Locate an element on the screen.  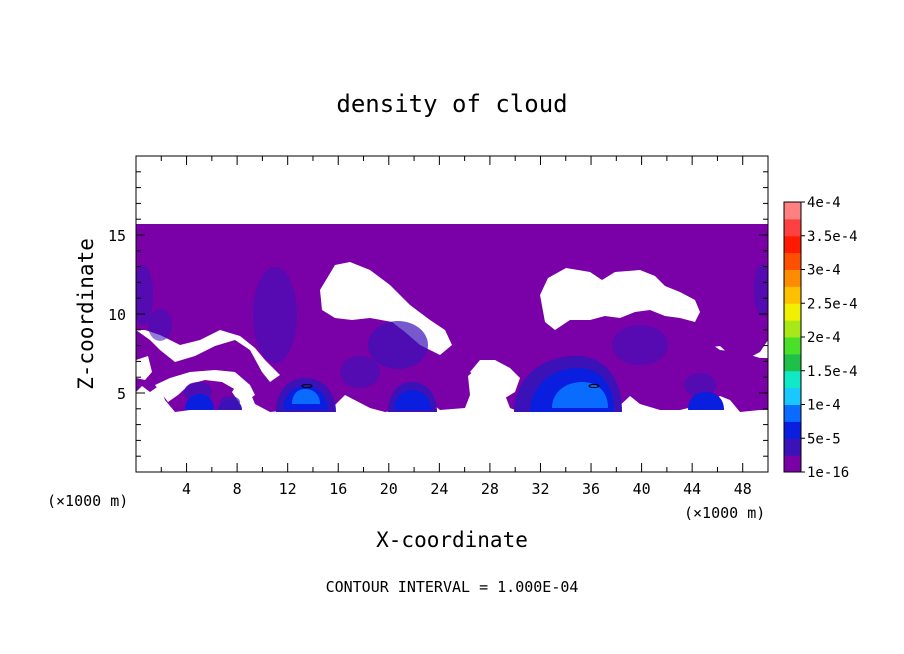
x-tick-label: 24 is located at coordinates (439, 489).